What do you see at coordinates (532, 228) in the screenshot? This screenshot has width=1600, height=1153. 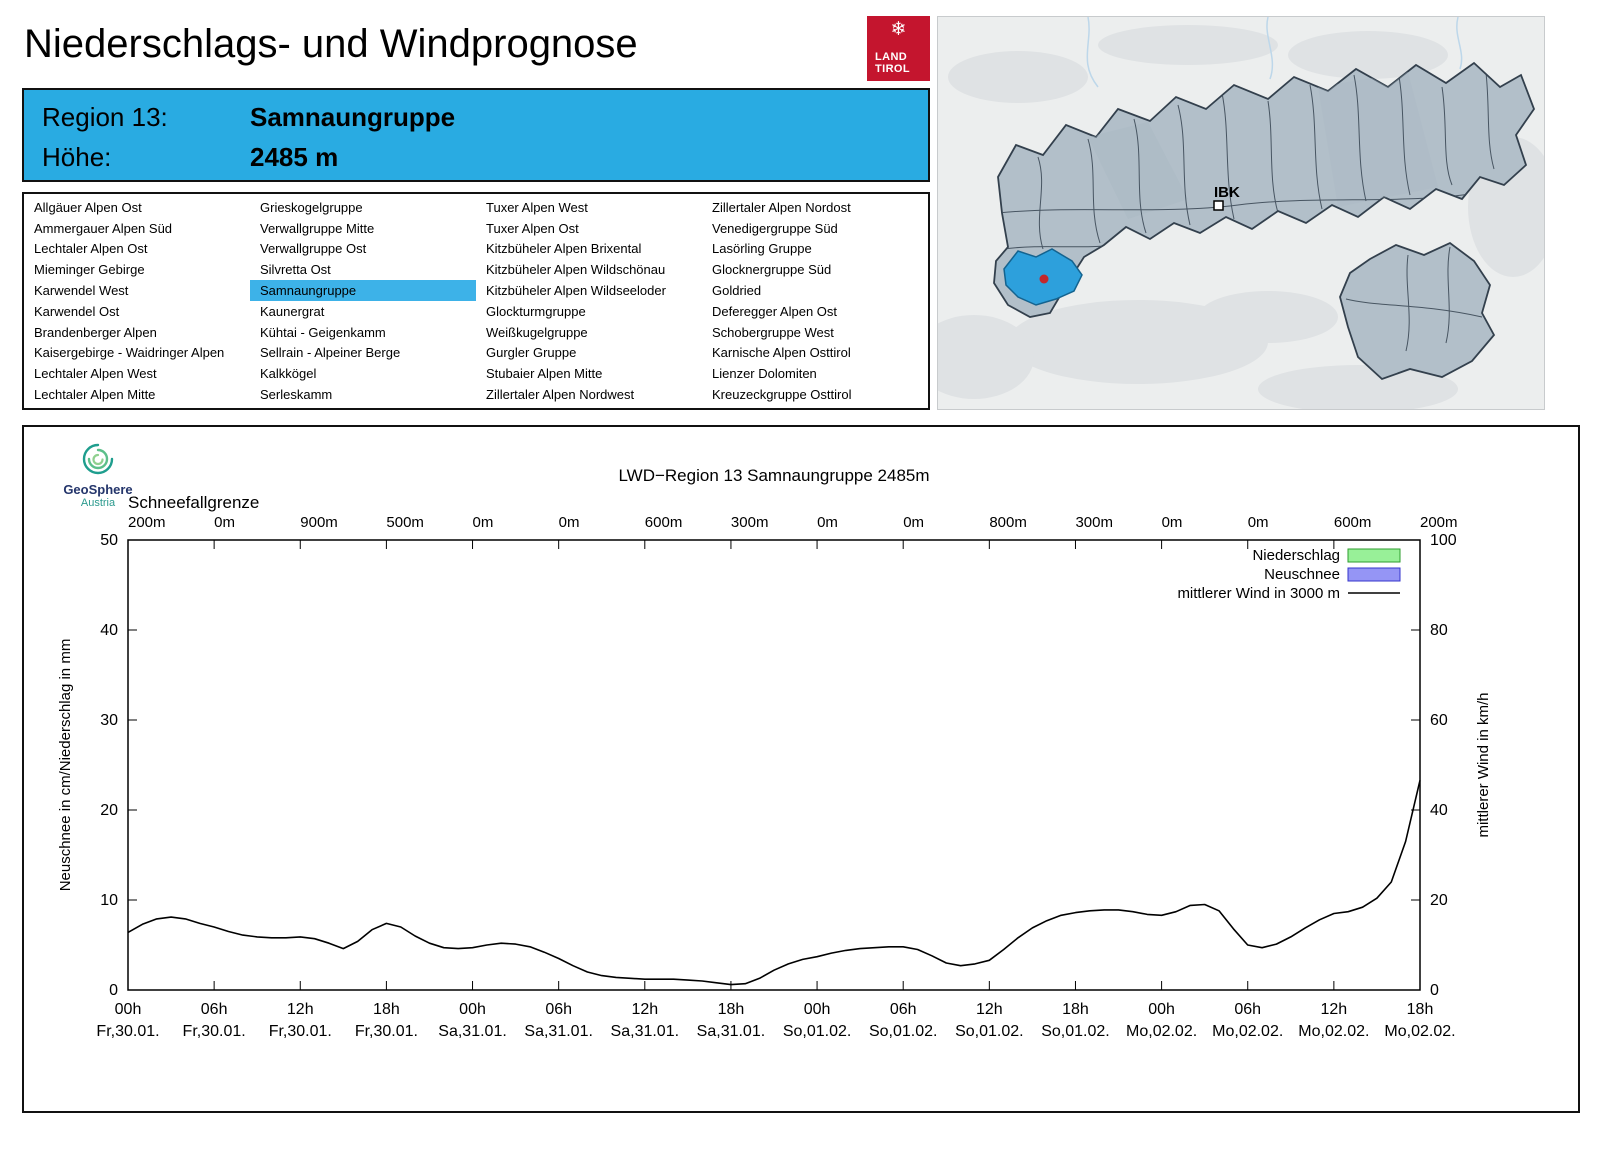 I see `region-list-item: Tuxer Alpen Ost` at bounding box center [532, 228].